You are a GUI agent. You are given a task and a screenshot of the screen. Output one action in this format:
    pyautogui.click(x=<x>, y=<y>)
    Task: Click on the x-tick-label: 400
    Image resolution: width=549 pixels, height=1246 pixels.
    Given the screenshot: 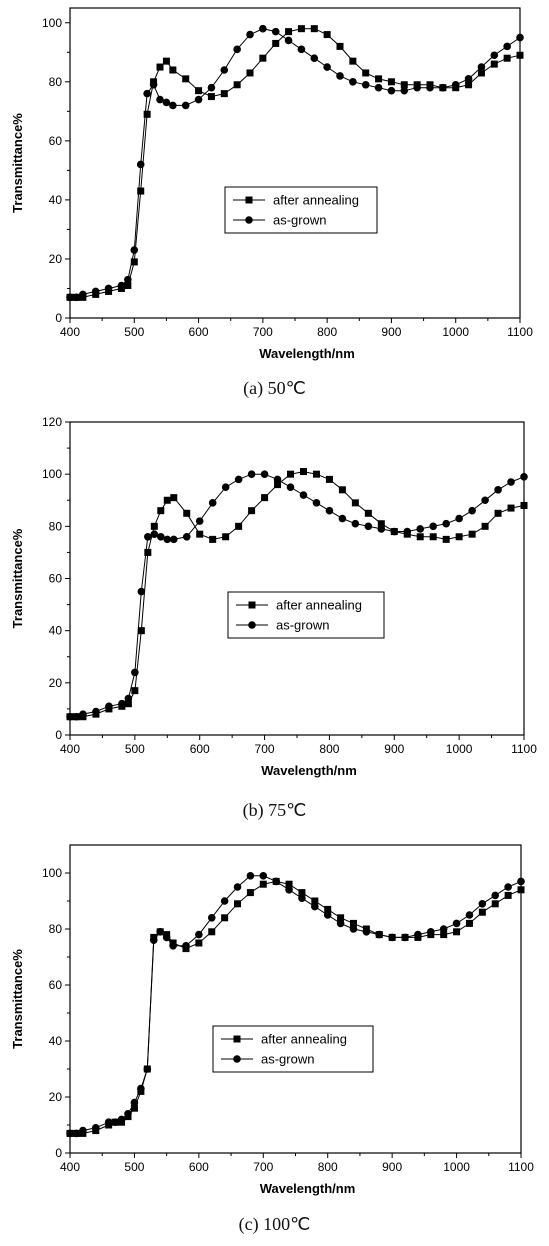 What is the action you would take?
    pyautogui.click(x=70, y=332)
    